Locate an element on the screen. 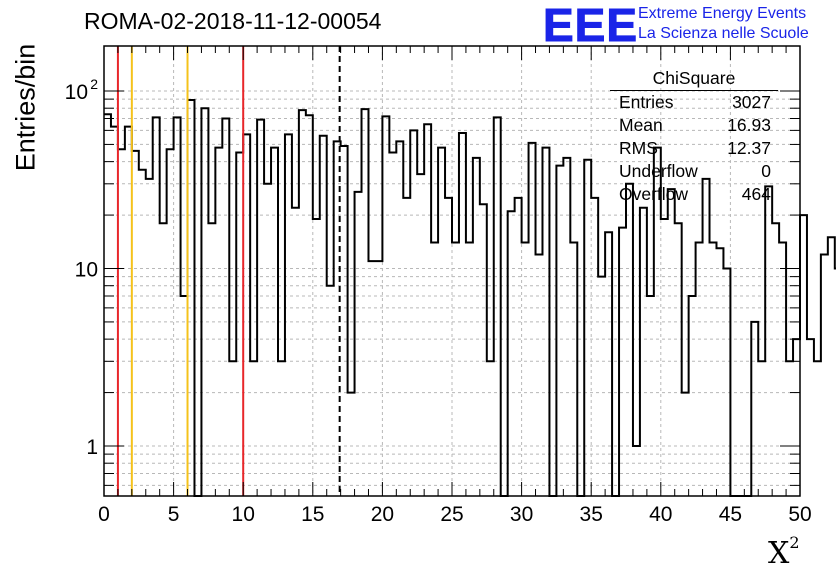 The image size is (836, 572). stats-label: Mean is located at coordinates (641, 125).